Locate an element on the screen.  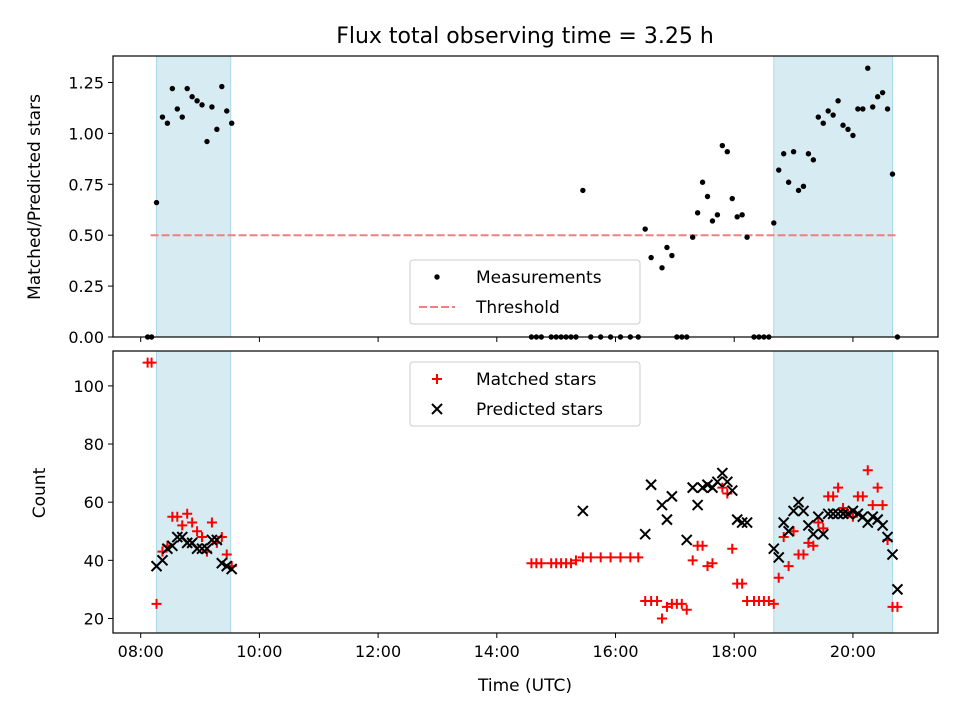
legend-swatch-x is located at coordinates (437, 409).